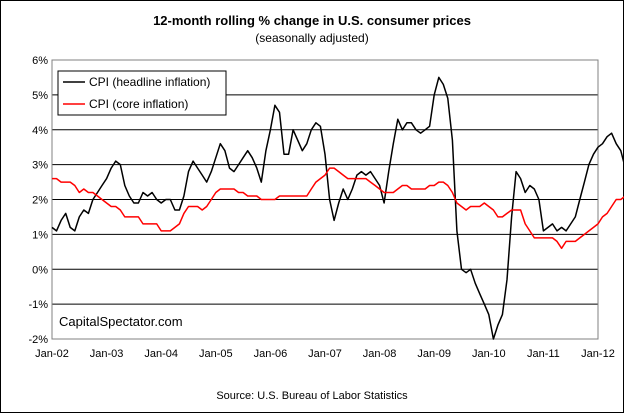 The height and width of the screenshot is (413, 624). What do you see at coordinates (149, 82) in the screenshot?
I see `legend-label-headline: CPI (headline inflation)` at bounding box center [149, 82].